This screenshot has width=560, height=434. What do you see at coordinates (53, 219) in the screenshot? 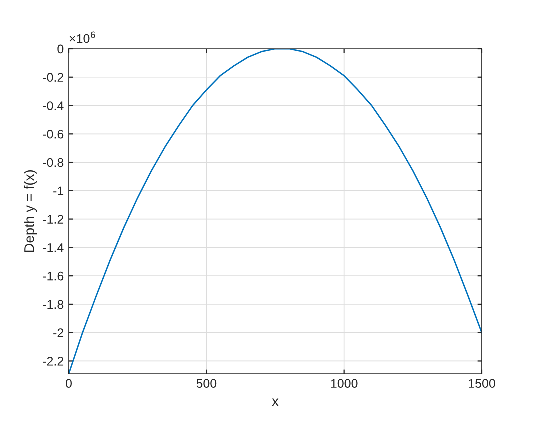
I see `y-tick-label: -1.2` at bounding box center [53, 219].